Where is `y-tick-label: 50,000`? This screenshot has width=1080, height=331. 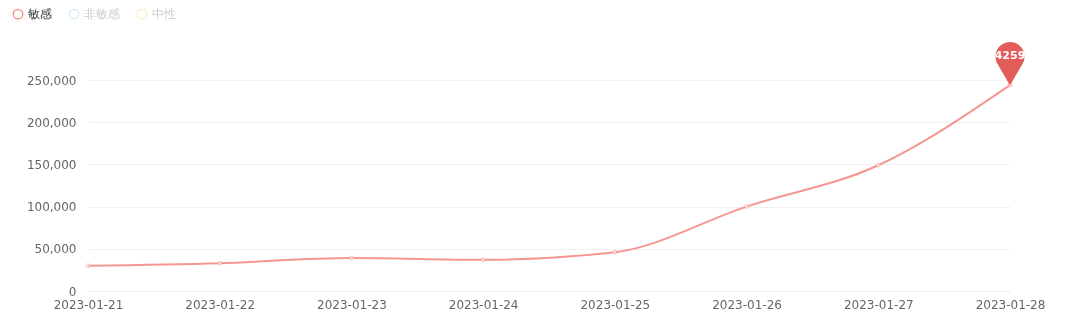 y-tick-label: 50,000 is located at coordinates (55, 249).